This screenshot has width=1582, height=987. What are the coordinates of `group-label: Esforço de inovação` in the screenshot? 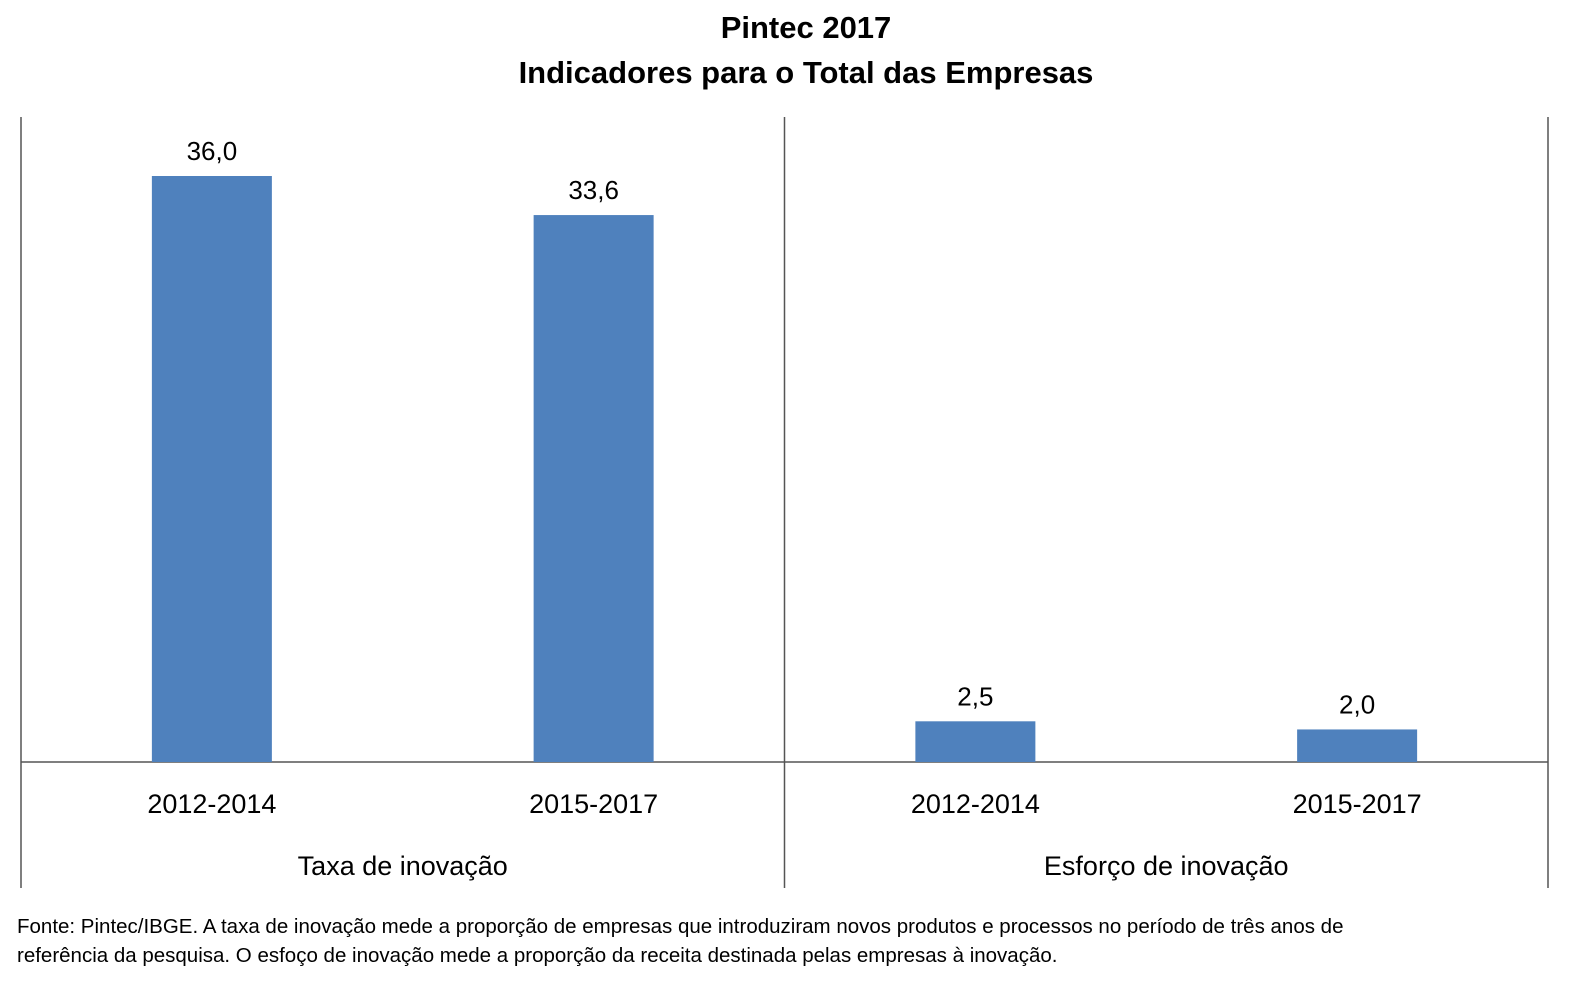 It's located at (1166, 866).